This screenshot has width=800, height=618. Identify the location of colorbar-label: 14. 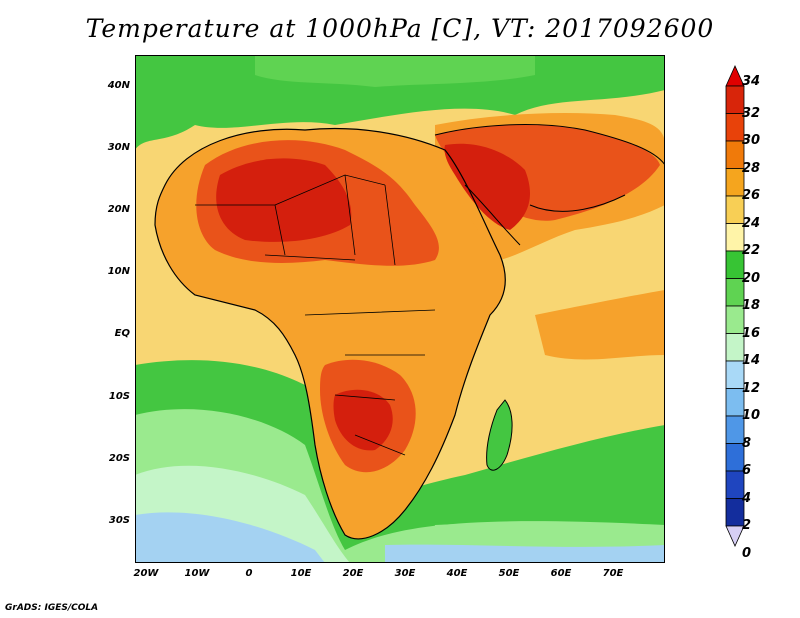
(751, 360).